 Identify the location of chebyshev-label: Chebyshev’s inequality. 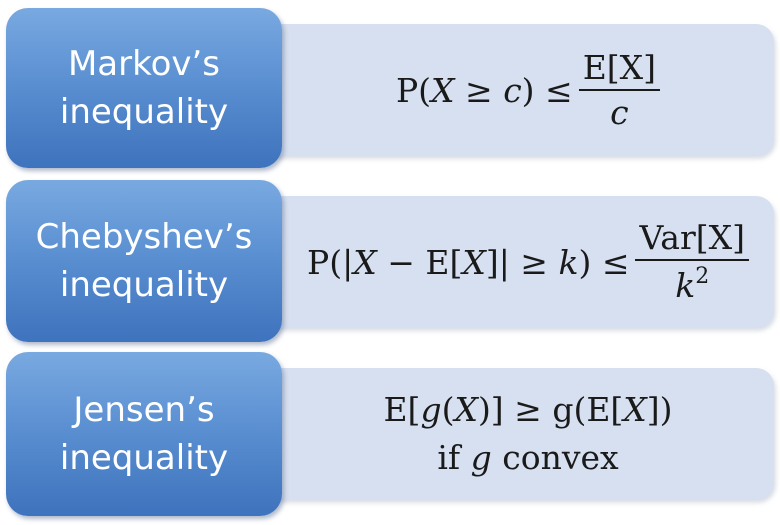
(144, 261).